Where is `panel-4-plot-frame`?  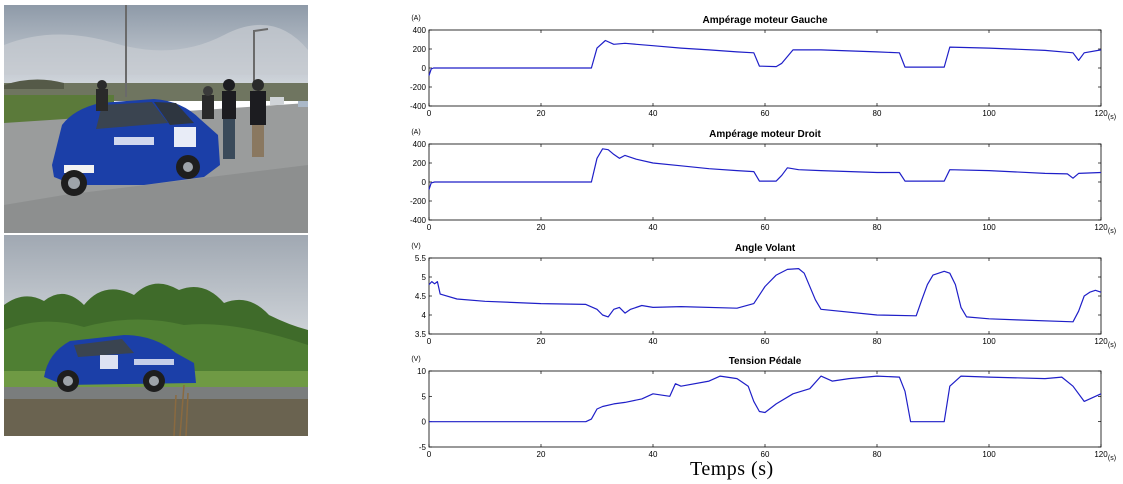
panel-4-plot-frame is located at coordinates (765, 409).